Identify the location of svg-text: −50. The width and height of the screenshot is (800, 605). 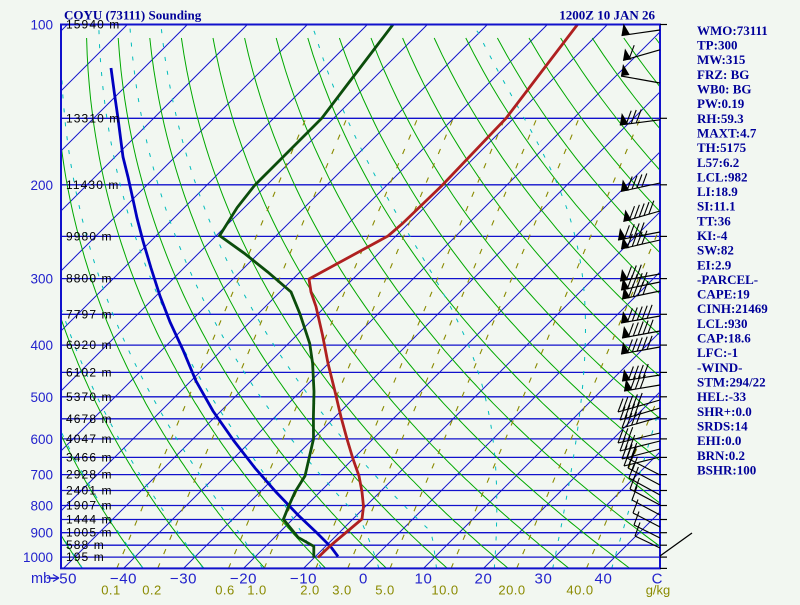
(63, 579).